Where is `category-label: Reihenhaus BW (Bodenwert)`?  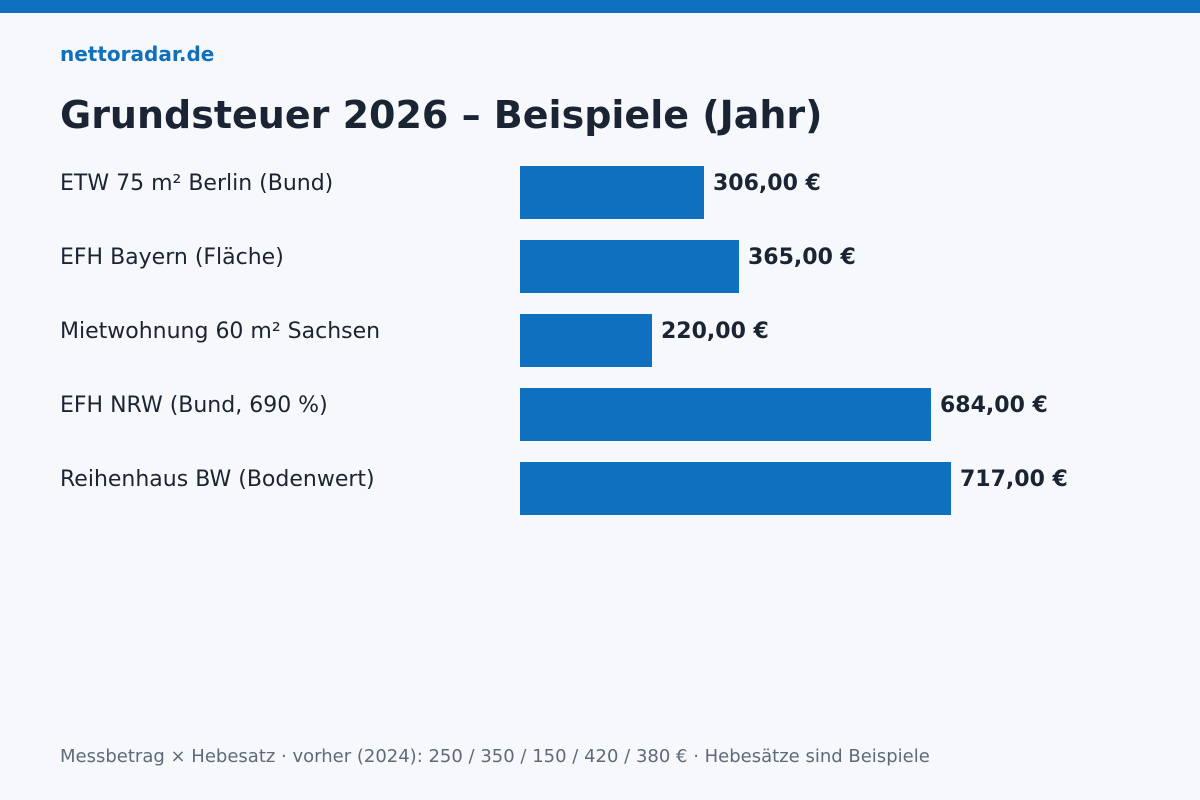
category-label: Reihenhaus BW (Bodenwert) is located at coordinates (217, 479).